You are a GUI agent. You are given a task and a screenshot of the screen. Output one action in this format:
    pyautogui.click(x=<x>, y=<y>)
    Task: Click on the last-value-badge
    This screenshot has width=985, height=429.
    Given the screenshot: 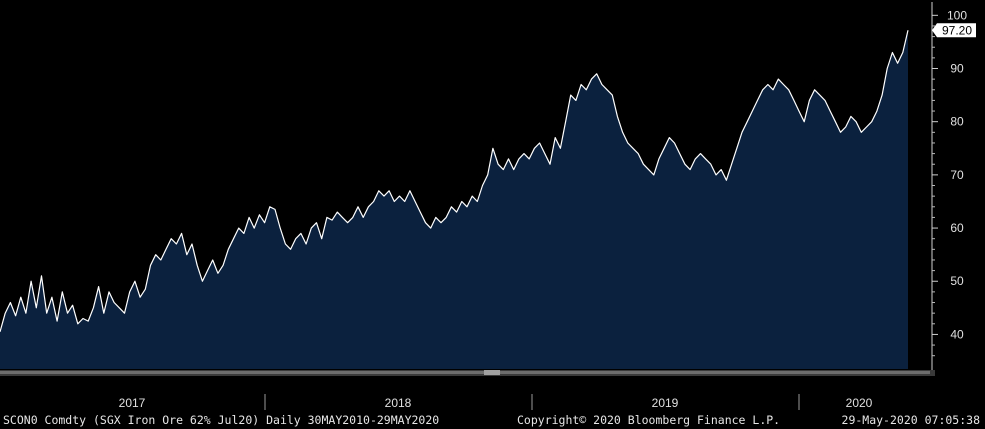 What is the action you would take?
    pyautogui.click(x=954, y=30)
    